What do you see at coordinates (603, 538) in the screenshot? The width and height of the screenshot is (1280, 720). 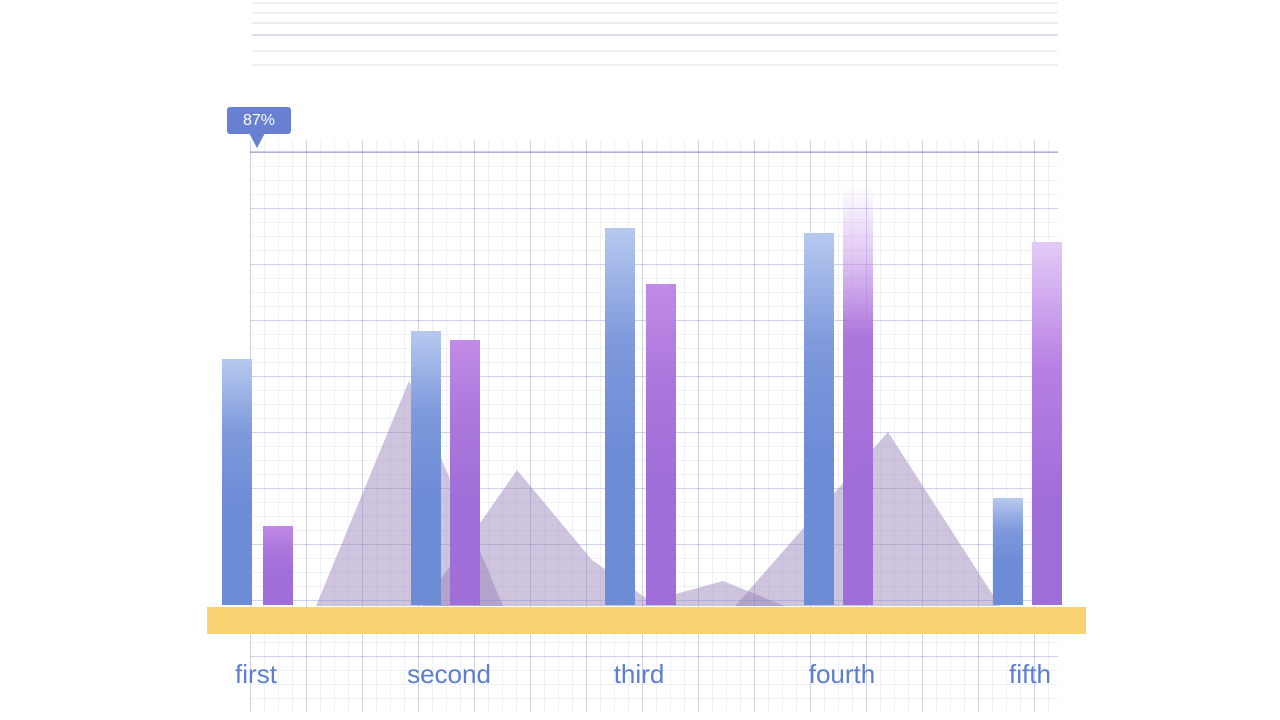 I see `area-layer-front` at bounding box center [603, 538].